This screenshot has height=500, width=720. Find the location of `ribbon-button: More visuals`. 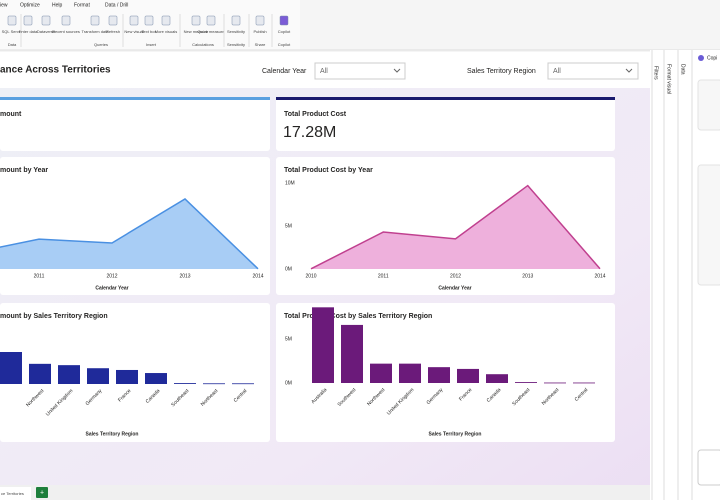

ribbon-button: More visuals is located at coordinates (166, 31).